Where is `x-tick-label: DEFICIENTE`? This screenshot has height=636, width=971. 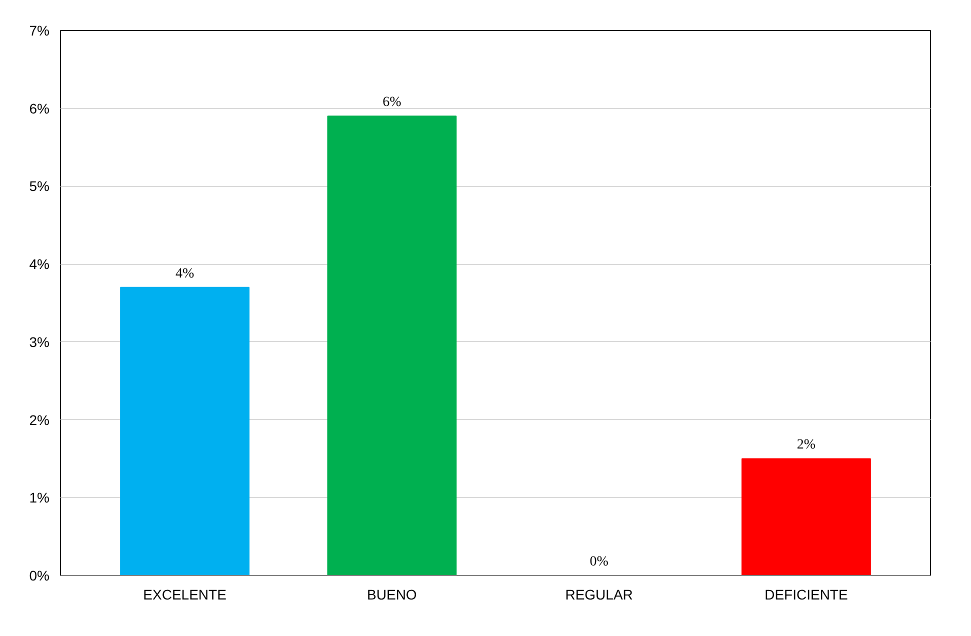
x-tick-label: DEFICIENTE is located at coordinates (806, 594).